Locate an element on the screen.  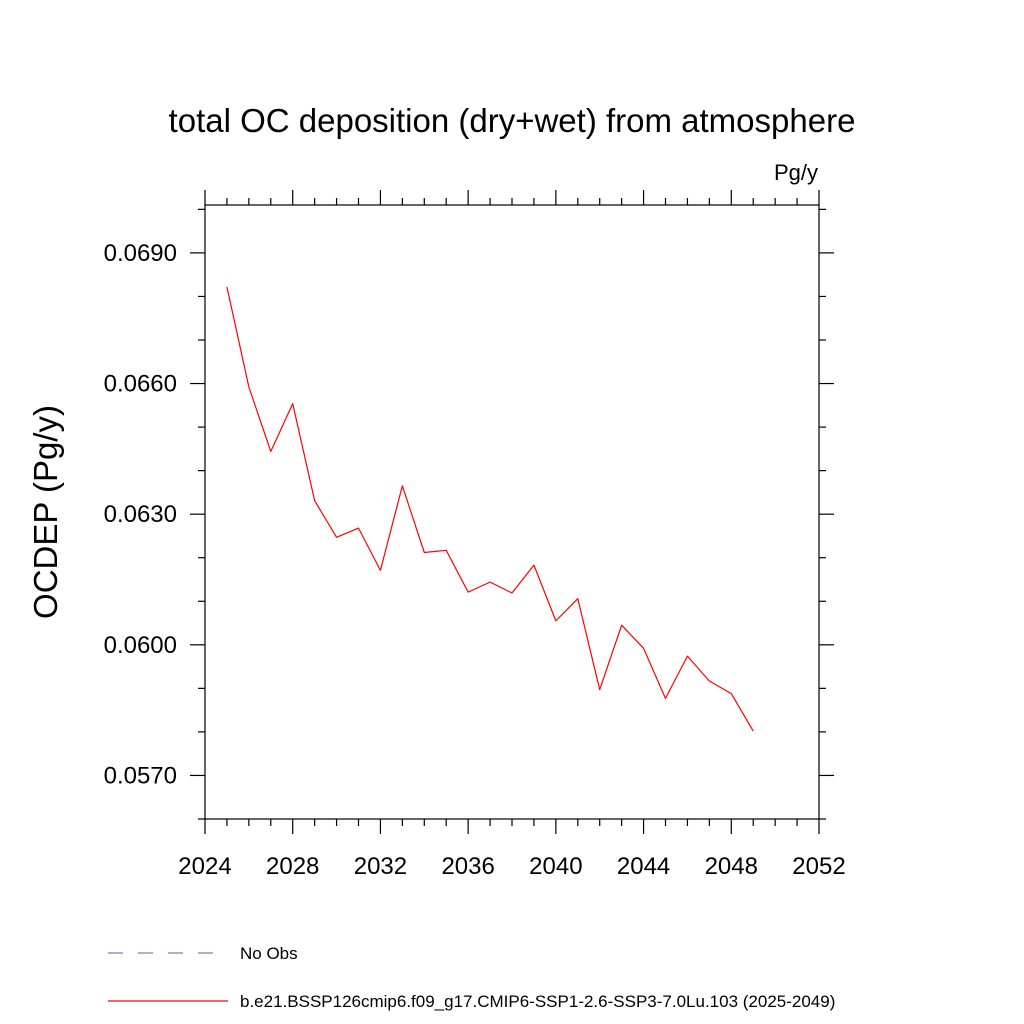
x-tick-label: 2028 is located at coordinates (292, 866).